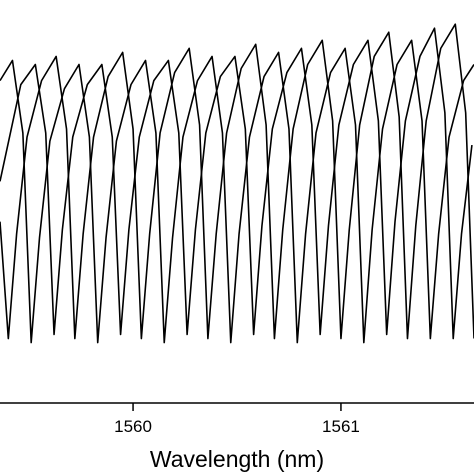 Image resolution: width=474 pixels, height=474 pixels. What do you see at coordinates (341, 426) in the screenshot?
I see `x-tick-label: 1561` at bounding box center [341, 426].